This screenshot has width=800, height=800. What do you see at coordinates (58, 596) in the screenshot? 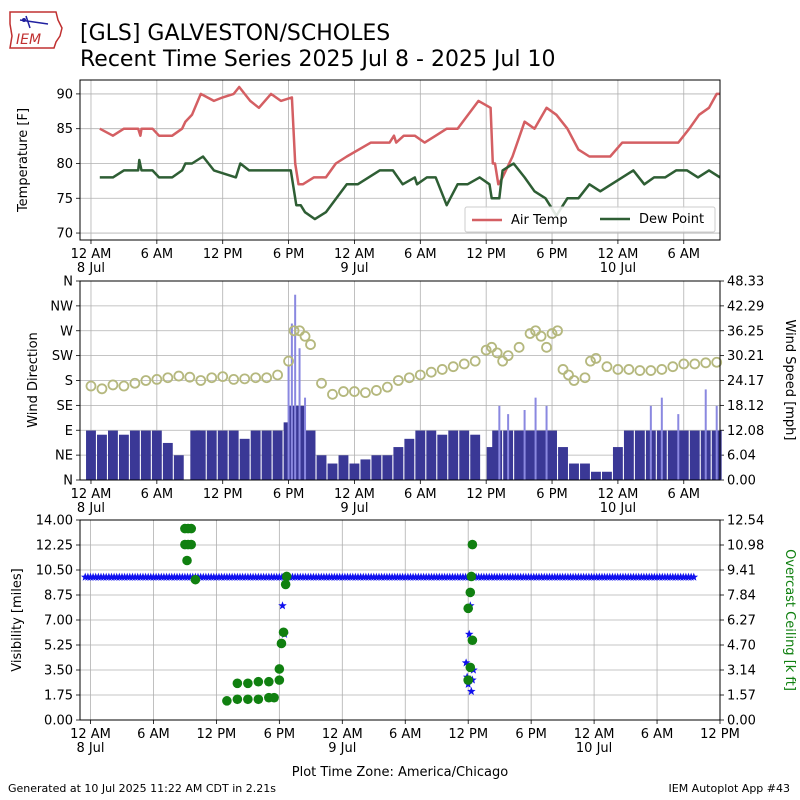
I see `visibility-tick-label: 8.75` at bounding box center [58, 596].